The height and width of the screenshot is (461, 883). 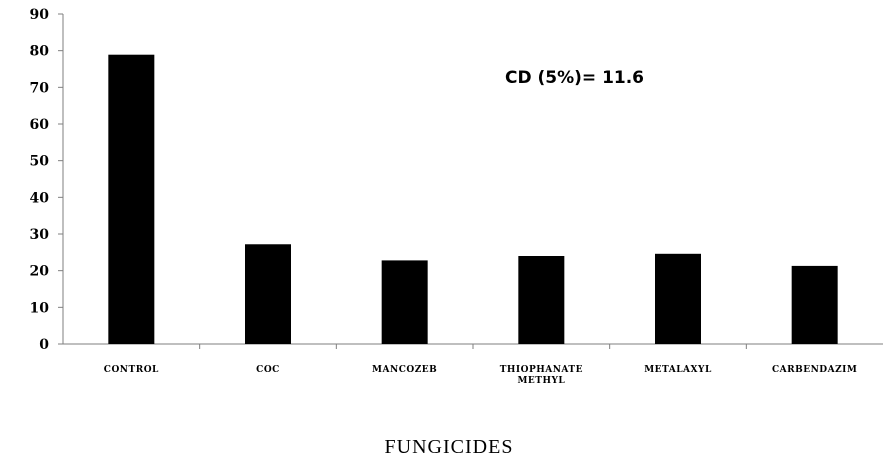 What do you see at coordinates (814, 370) in the screenshot?
I see `x-tick-label: CARBENDAZIM` at bounding box center [814, 370].